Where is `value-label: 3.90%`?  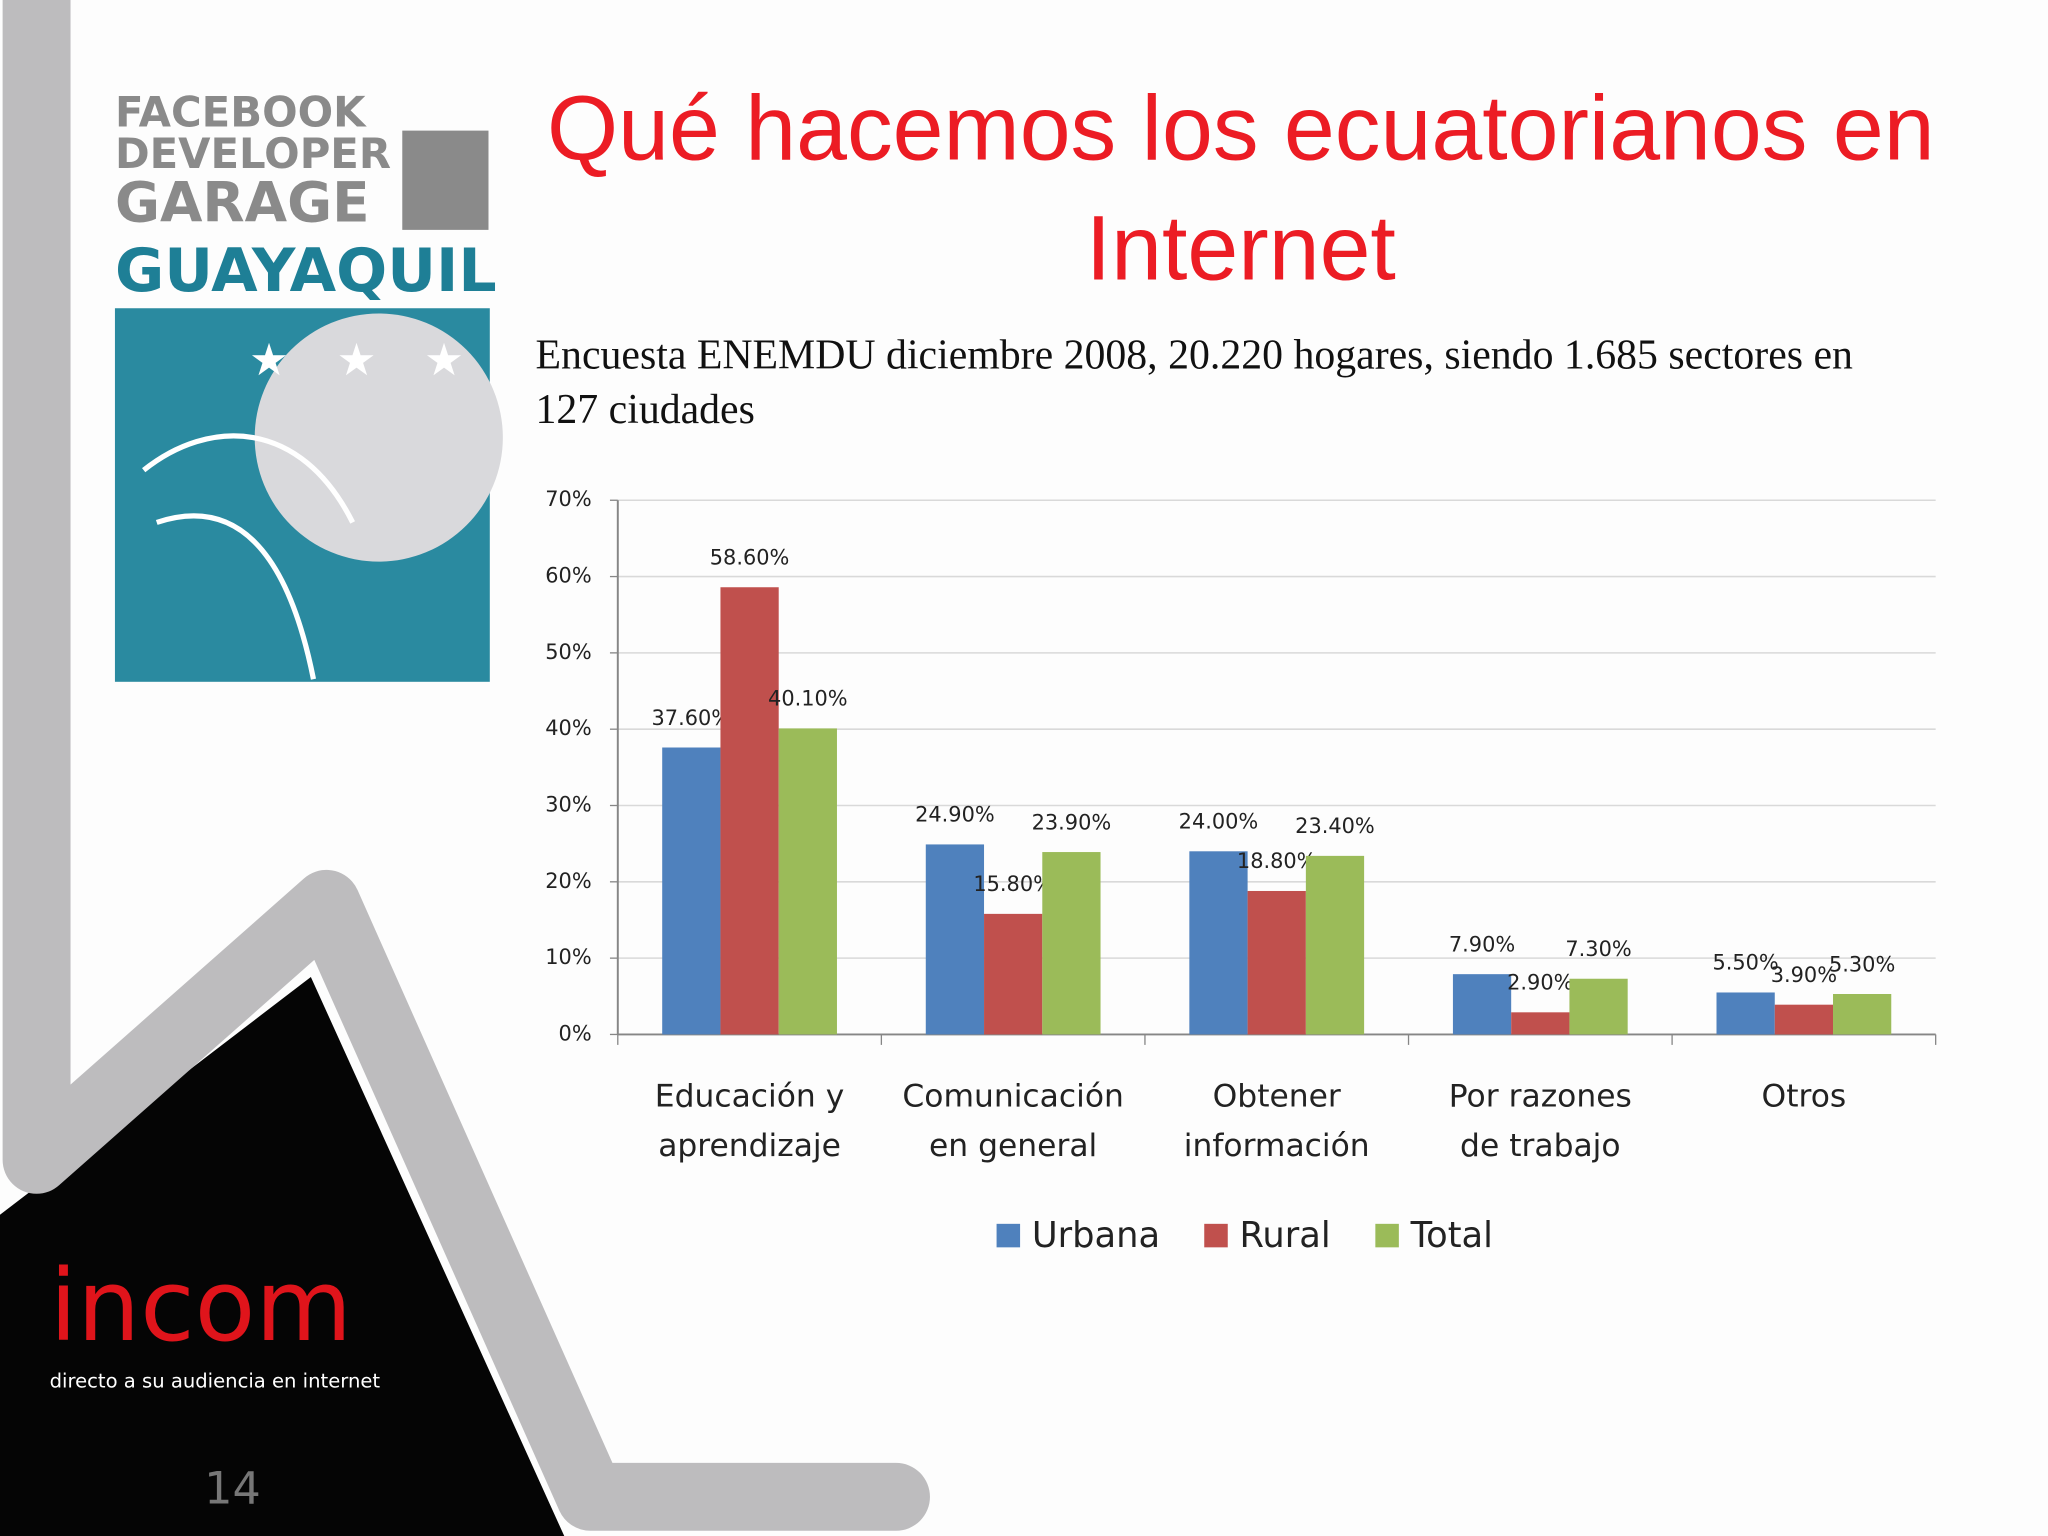 value-label: 3.90% is located at coordinates (1804, 975).